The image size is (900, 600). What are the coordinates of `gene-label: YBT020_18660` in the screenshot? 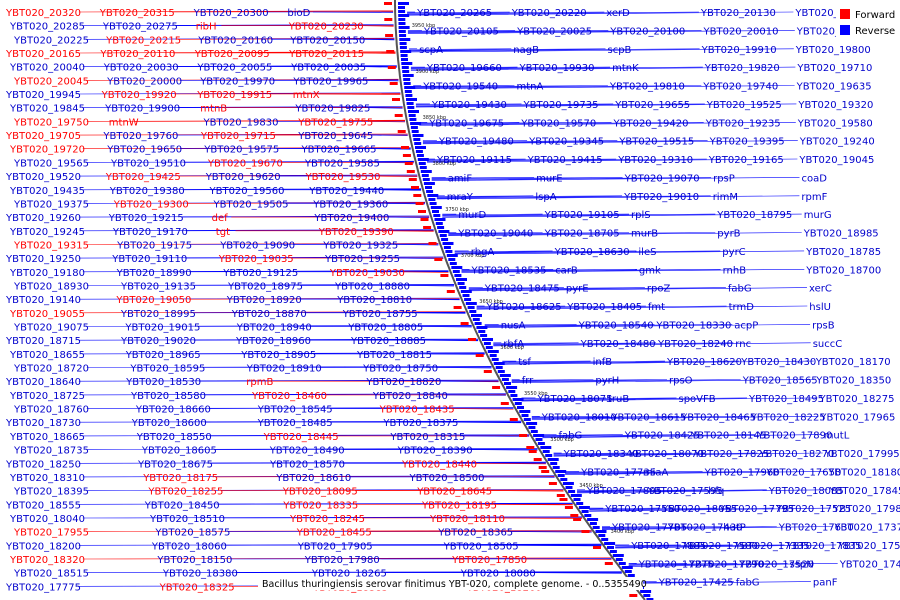 It's located at (173, 410).